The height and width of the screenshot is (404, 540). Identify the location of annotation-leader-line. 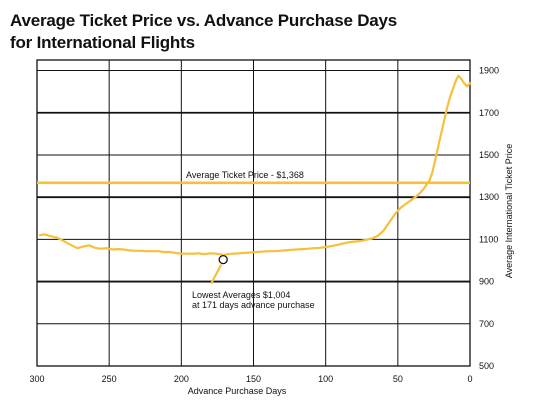
(216, 274).